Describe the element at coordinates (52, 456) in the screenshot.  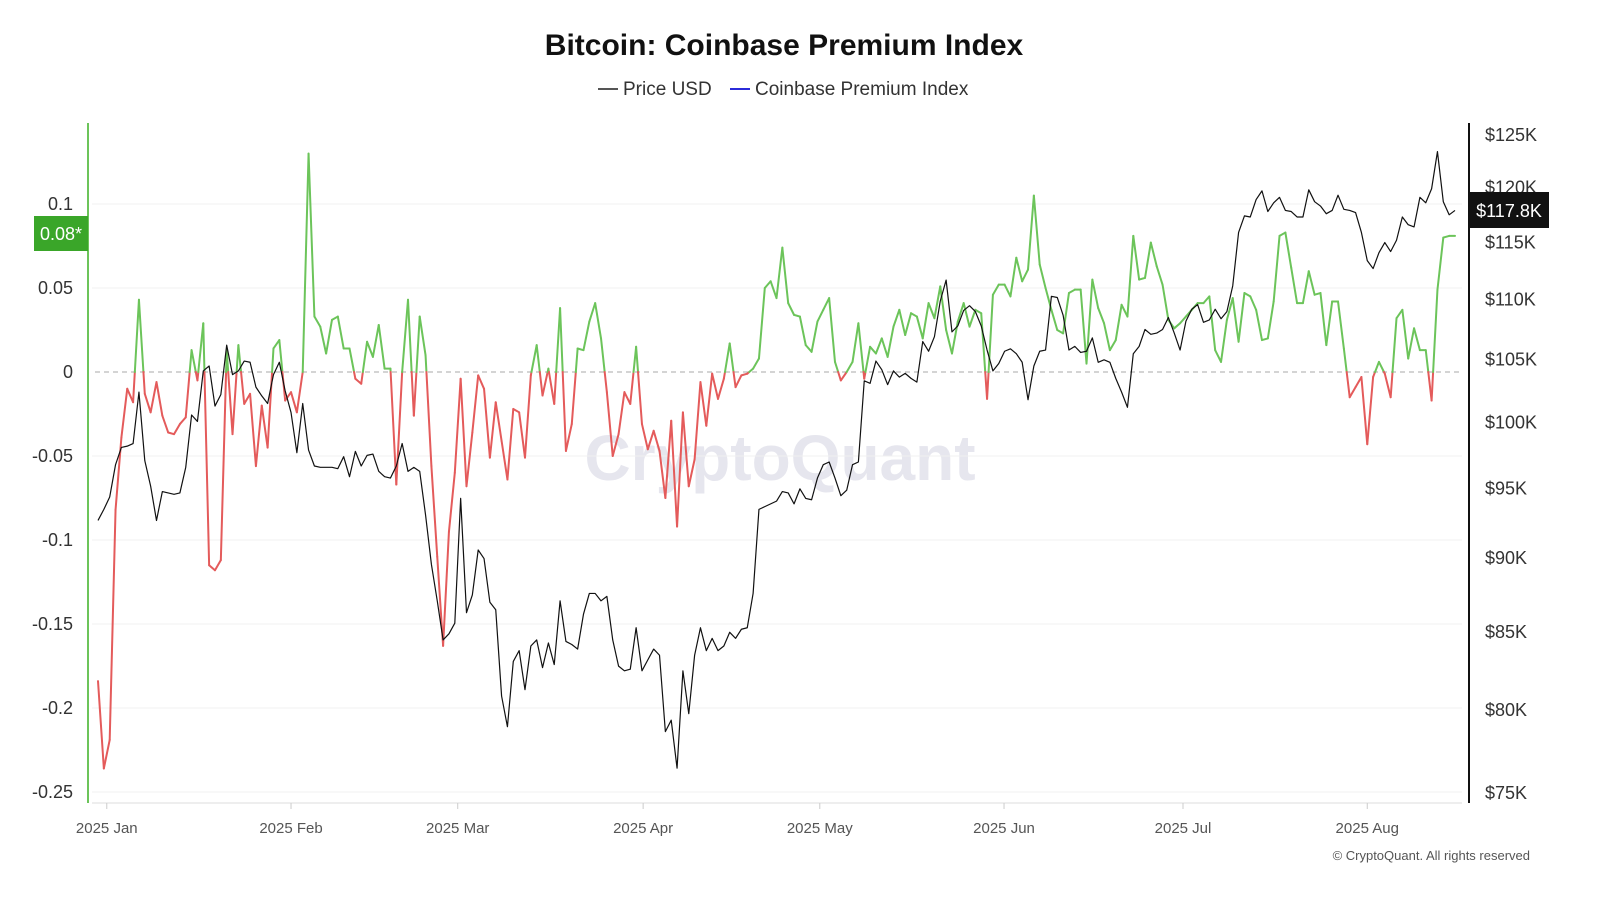
I see `left-tick-label: -0.05` at that location.